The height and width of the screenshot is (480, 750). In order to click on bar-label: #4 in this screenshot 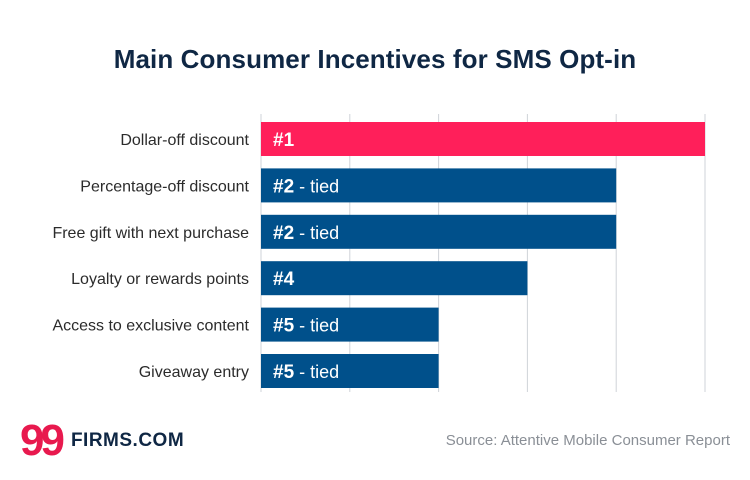, I will do `click(284, 279)`.